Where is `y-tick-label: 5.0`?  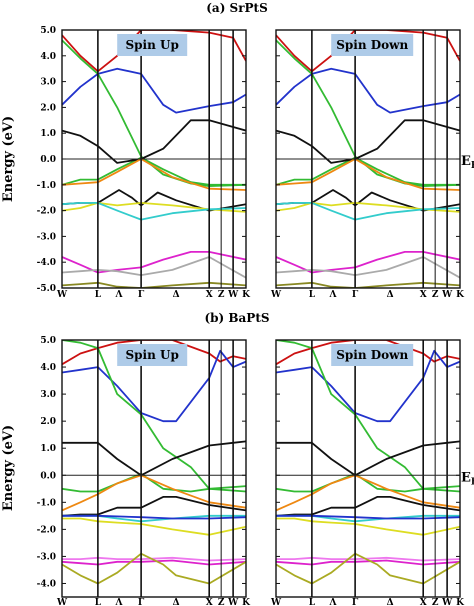
y-tick-label: 5.0 is located at coordinates (48, 31).